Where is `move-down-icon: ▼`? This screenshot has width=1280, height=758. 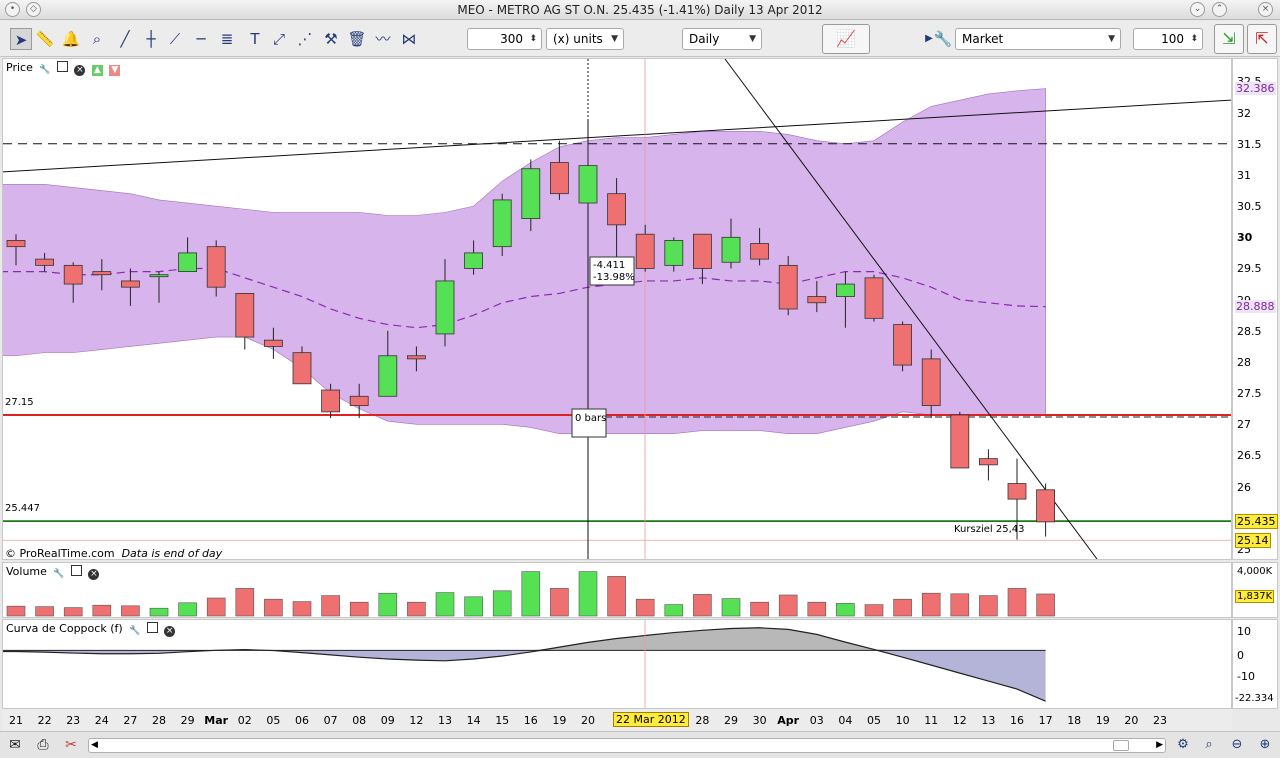
move-down-icon: ▼ is located at coordinates (115, 70).